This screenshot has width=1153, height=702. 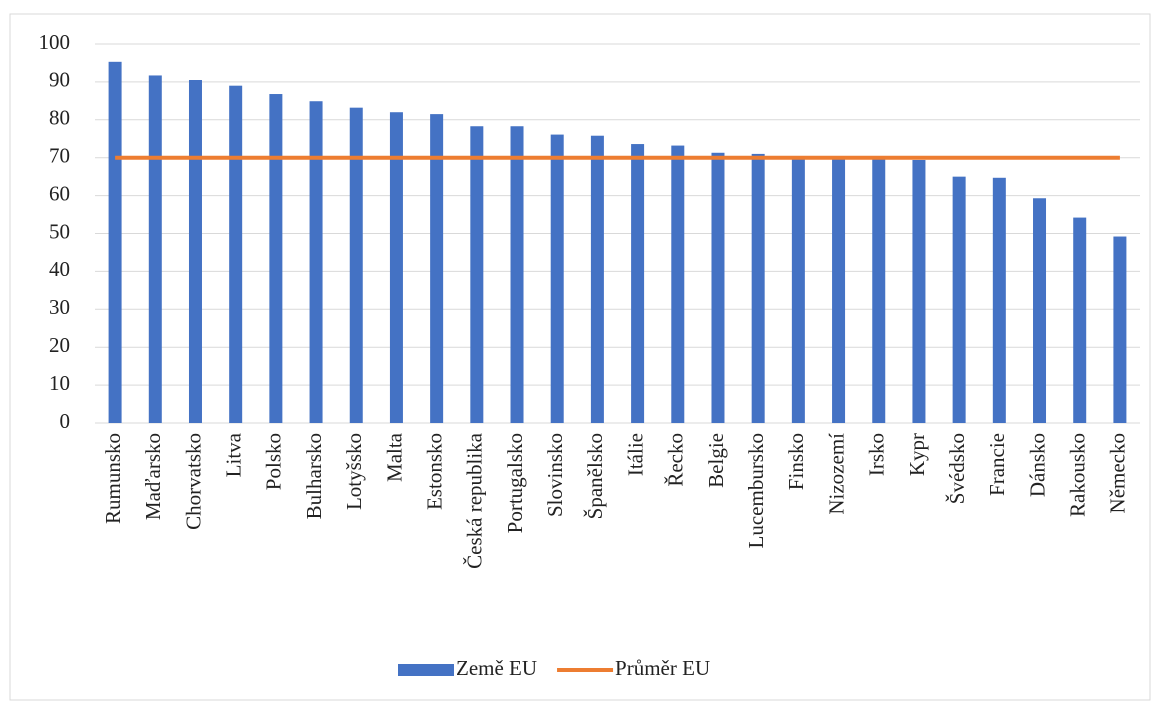 I want to click on x-tick-label: Nizozemí, so click(x=836, y=474).